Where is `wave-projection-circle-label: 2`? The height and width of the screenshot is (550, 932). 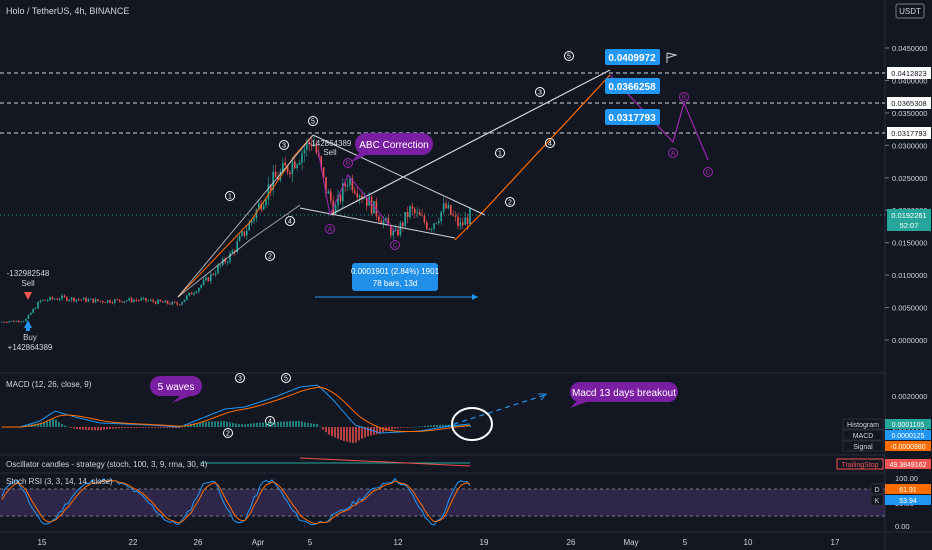 wave-projection-circle-label: 2 is located at coordinates (510, 203).